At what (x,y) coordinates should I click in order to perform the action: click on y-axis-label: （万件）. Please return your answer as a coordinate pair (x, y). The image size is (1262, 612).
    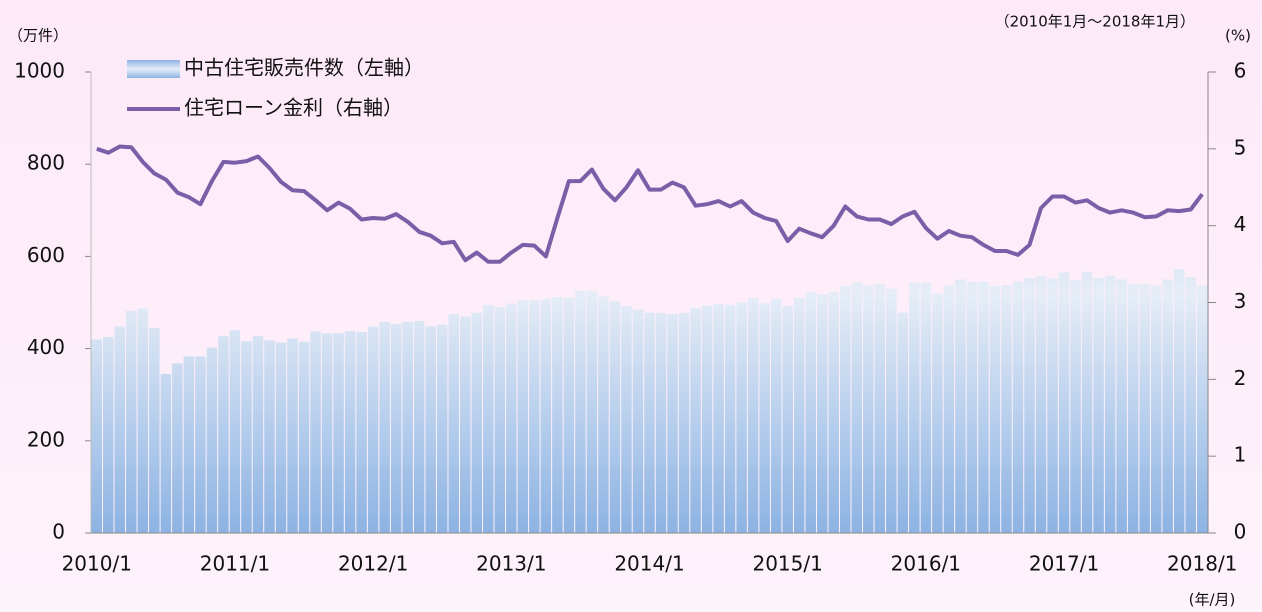
    Looking at the image, I should click on (38, 36).